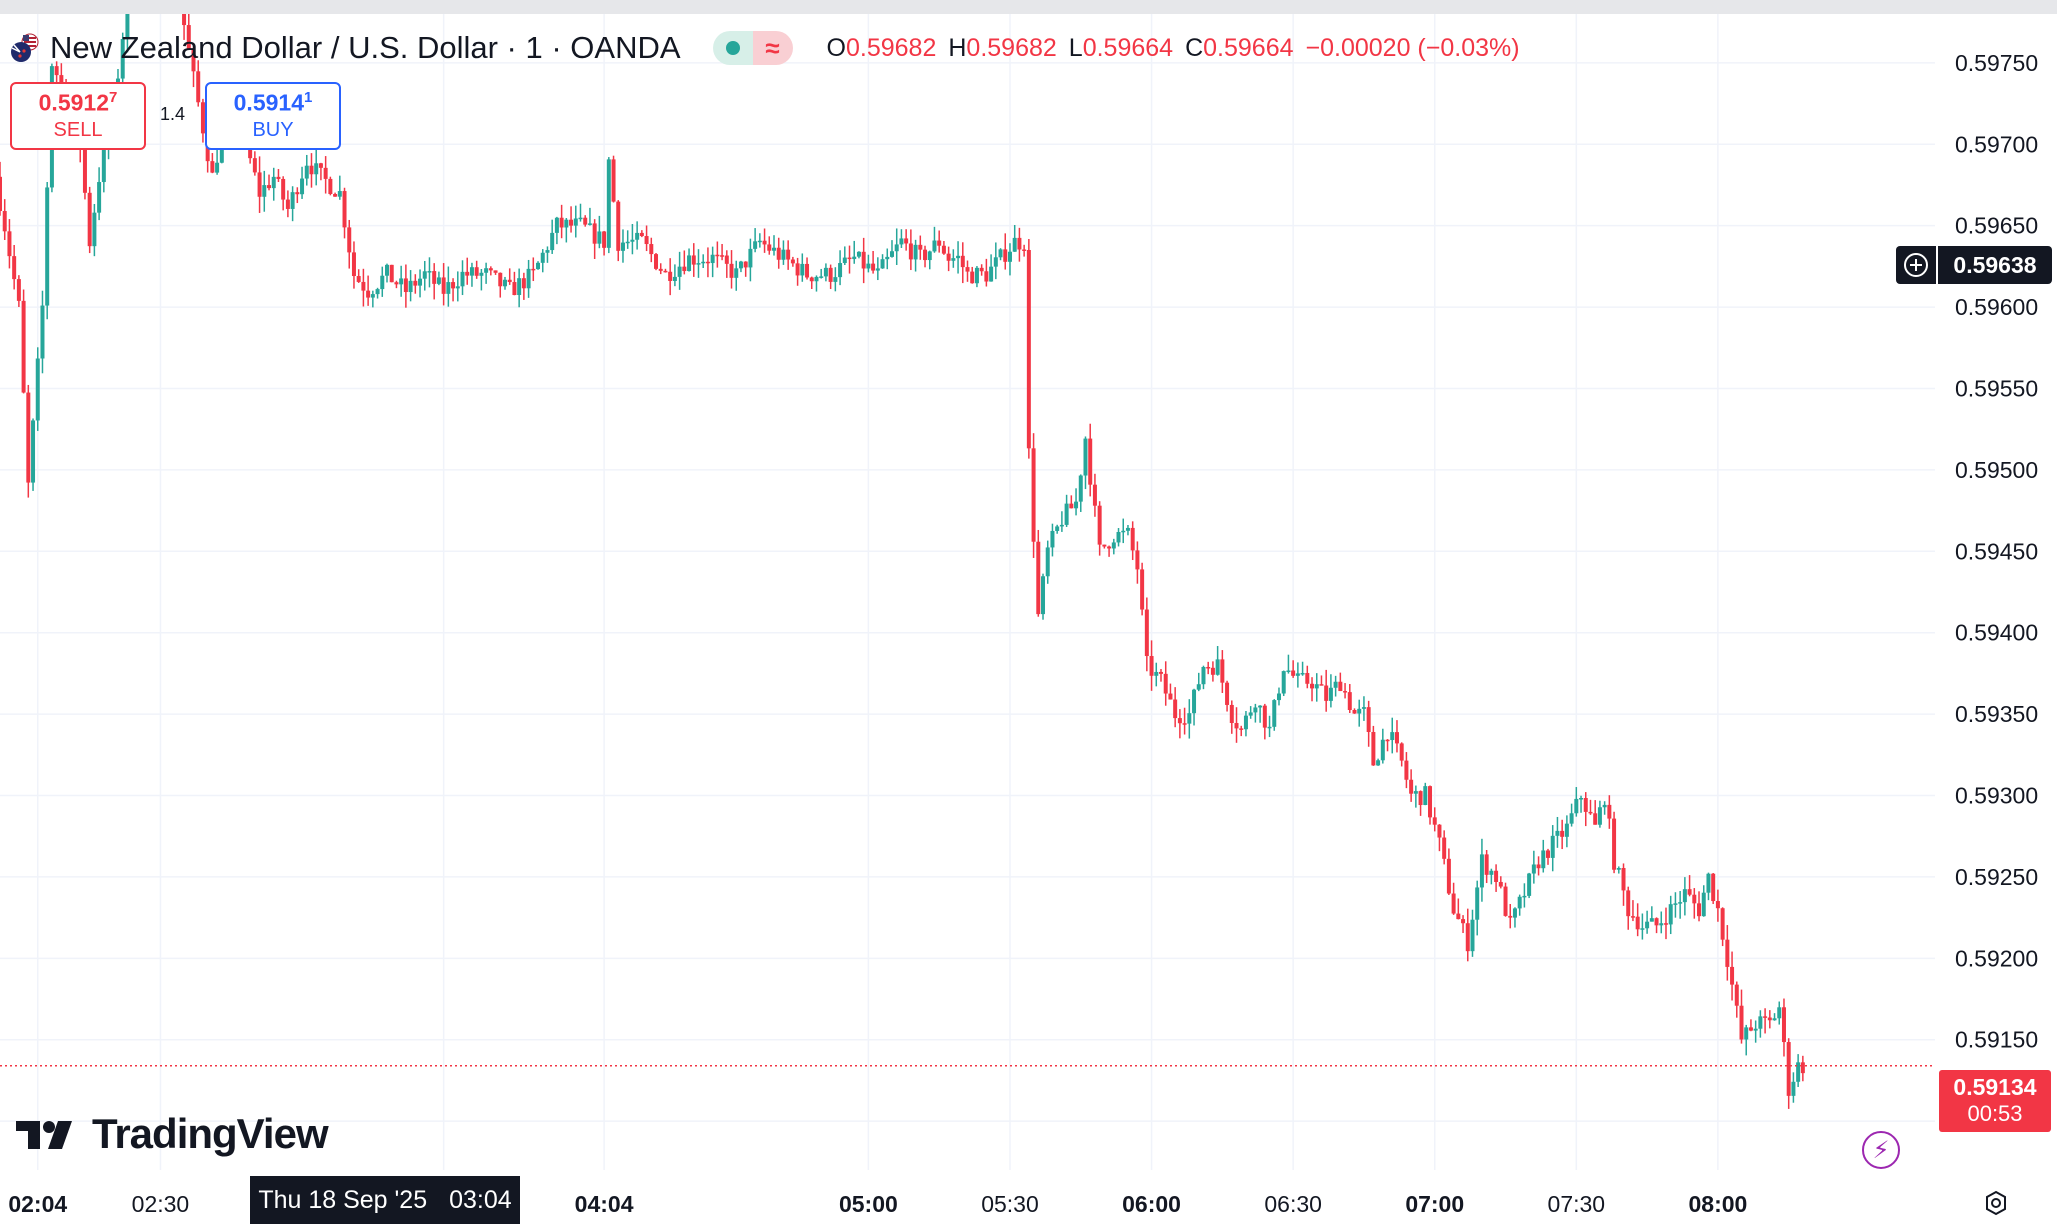  What do you see at coordinates (385, 1200) in the screenshot?
I see `crosshair-time-label: Thu 18 Sep '25 03:04` at bounding box center [385, 1200].